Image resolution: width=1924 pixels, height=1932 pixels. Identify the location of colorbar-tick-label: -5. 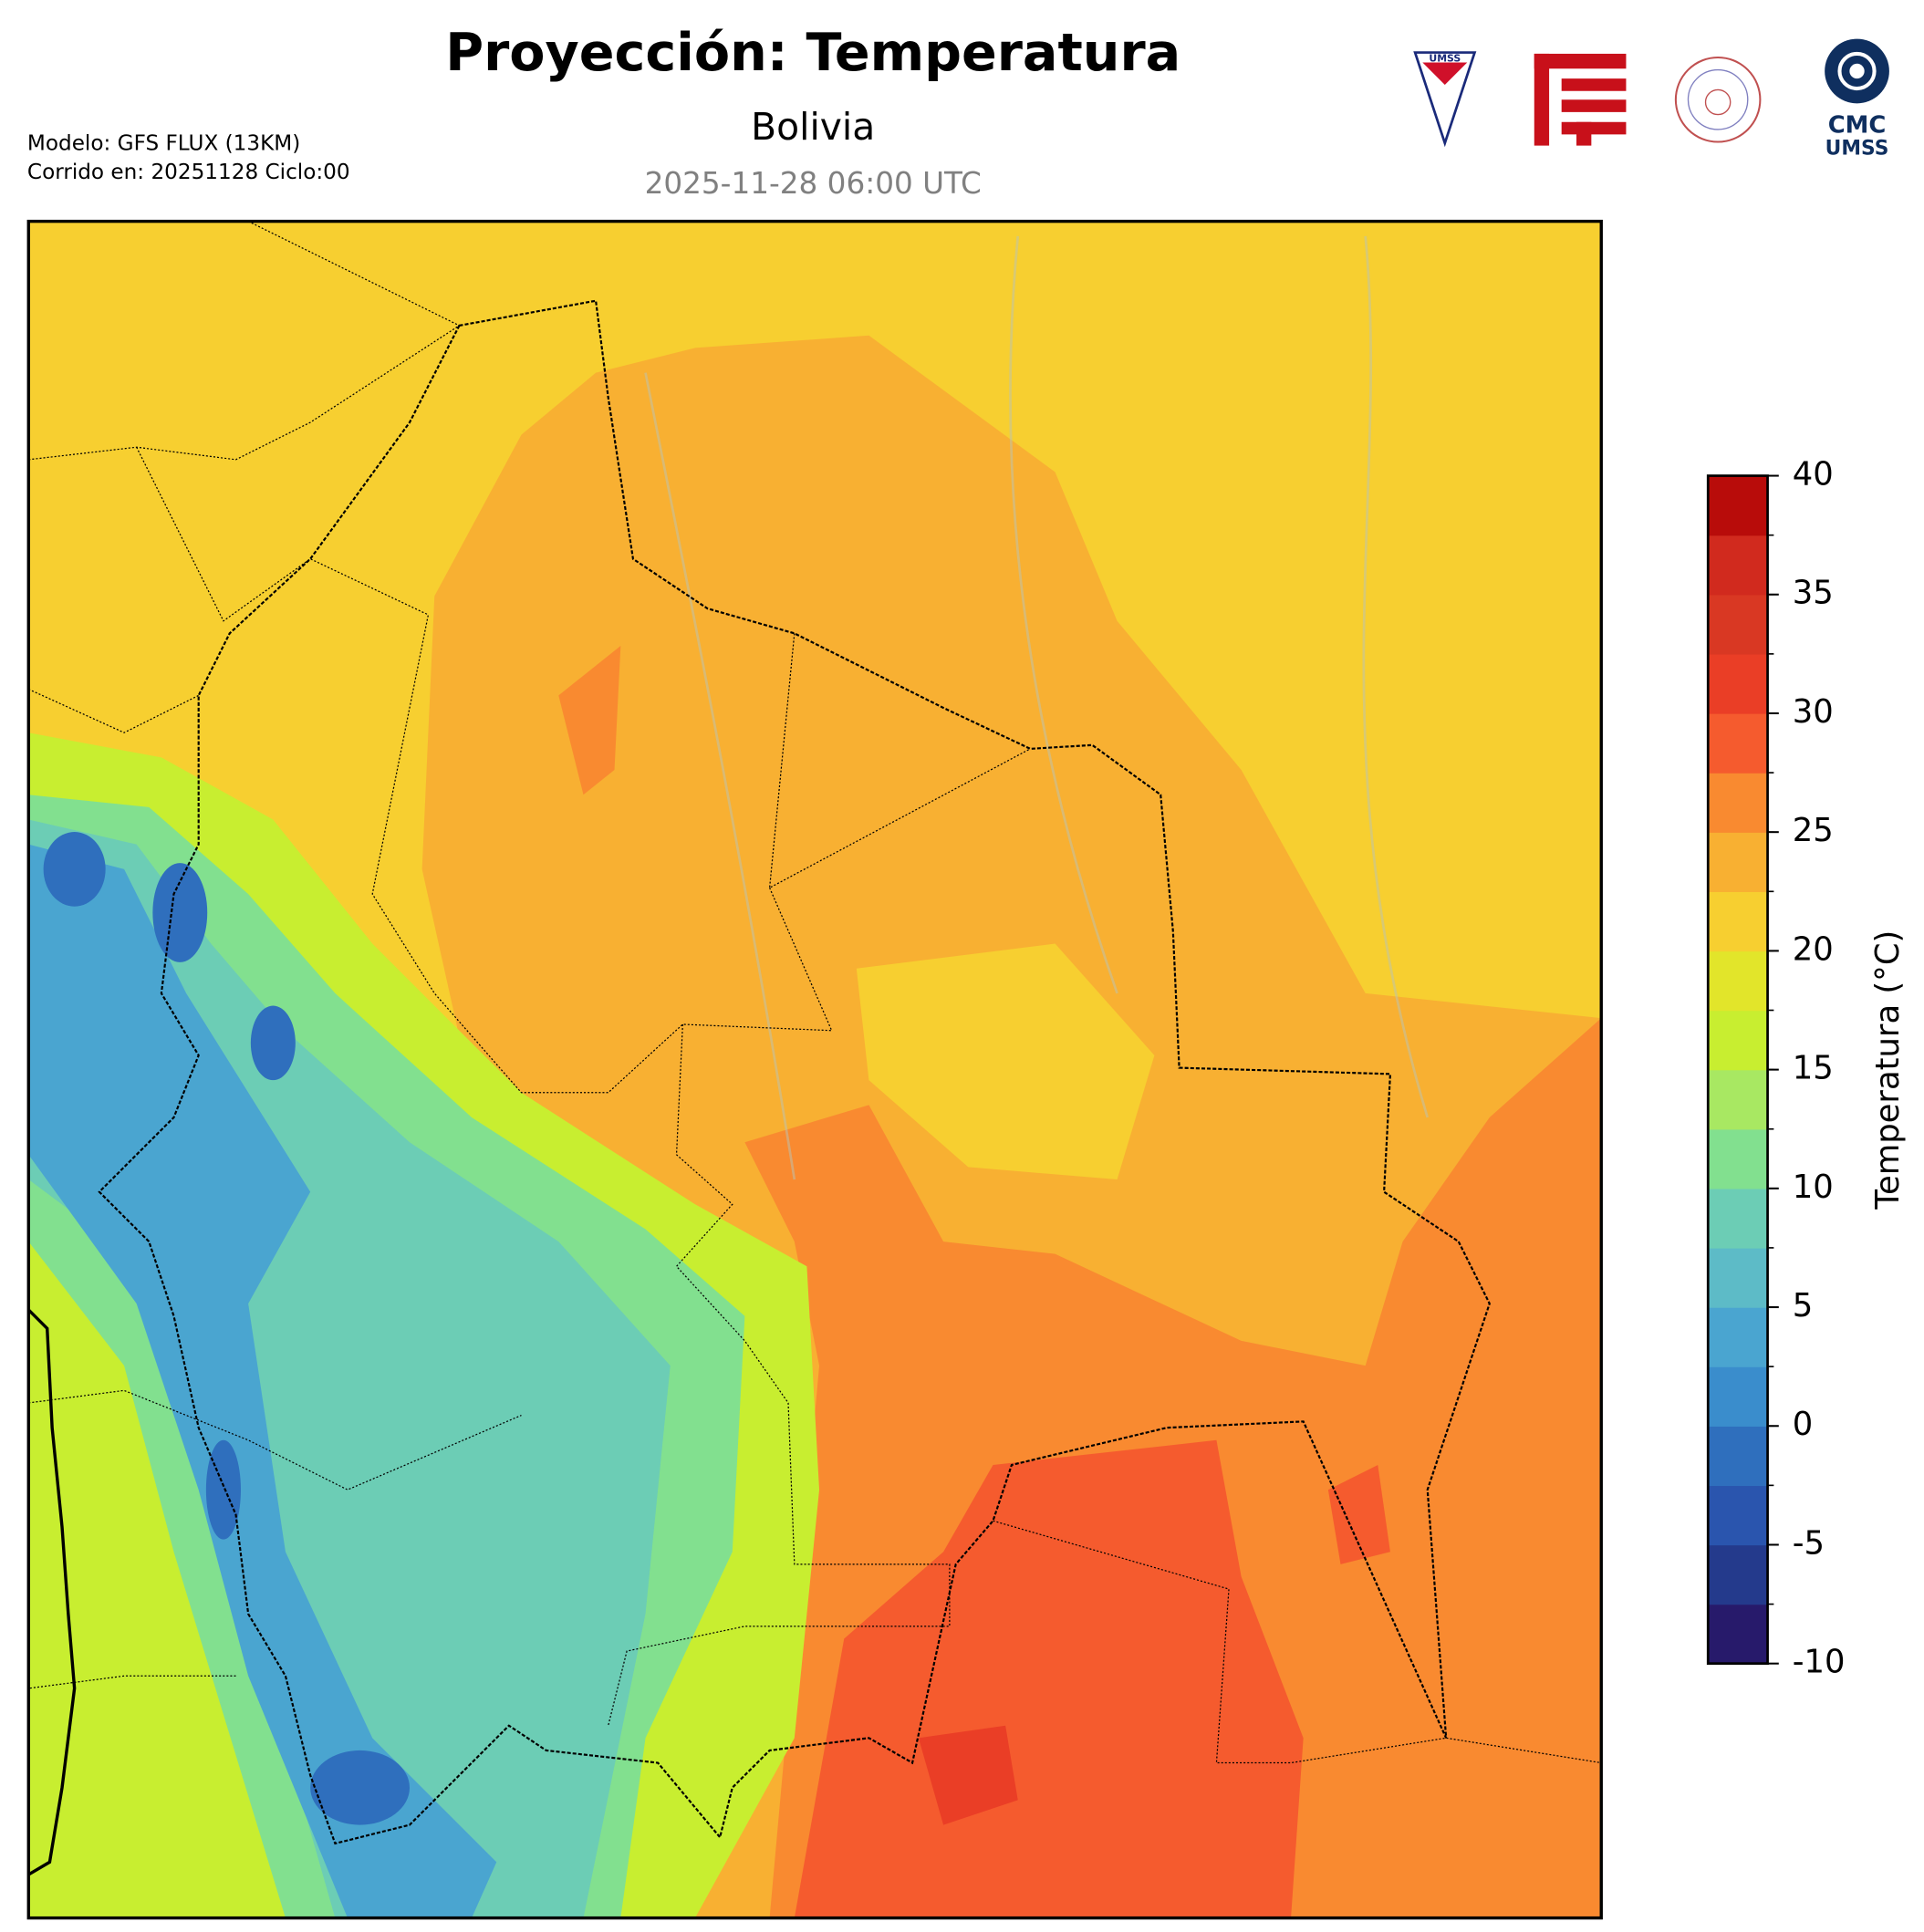
(1809, 1543).